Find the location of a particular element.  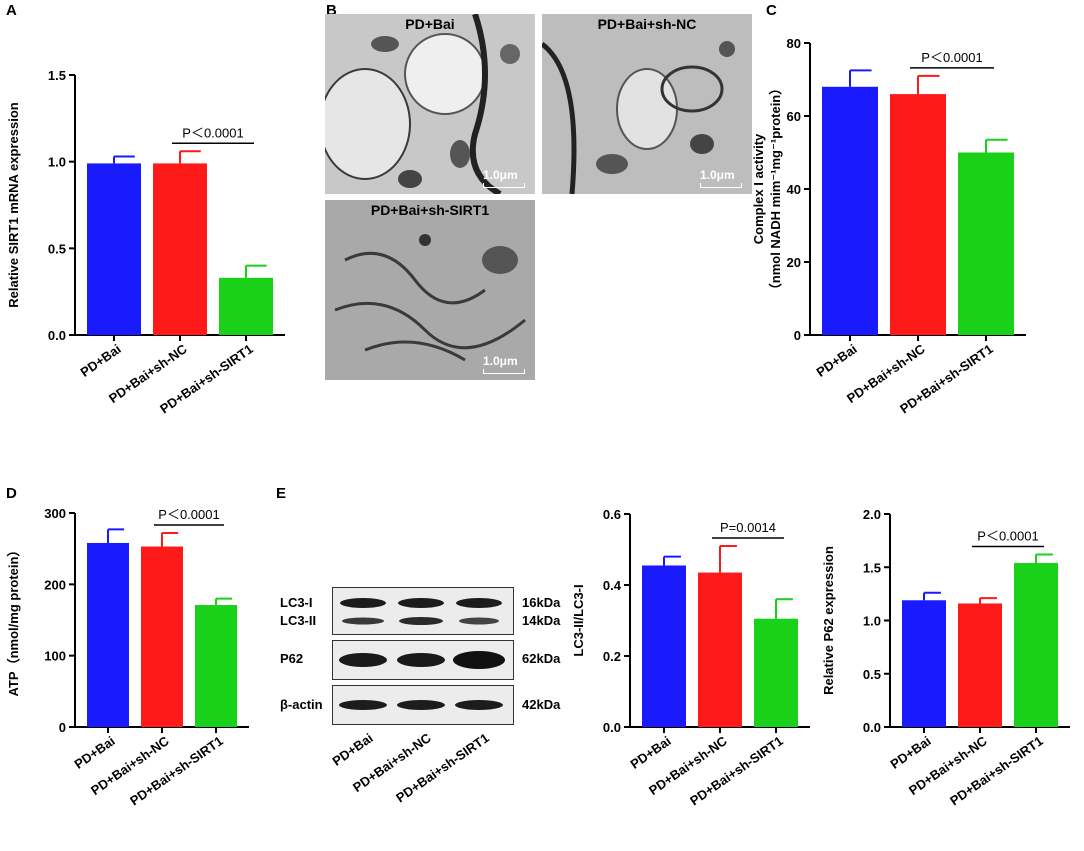

y-axis-label: ATP（nmol/mg protein） is located at coordinates (13, 620).